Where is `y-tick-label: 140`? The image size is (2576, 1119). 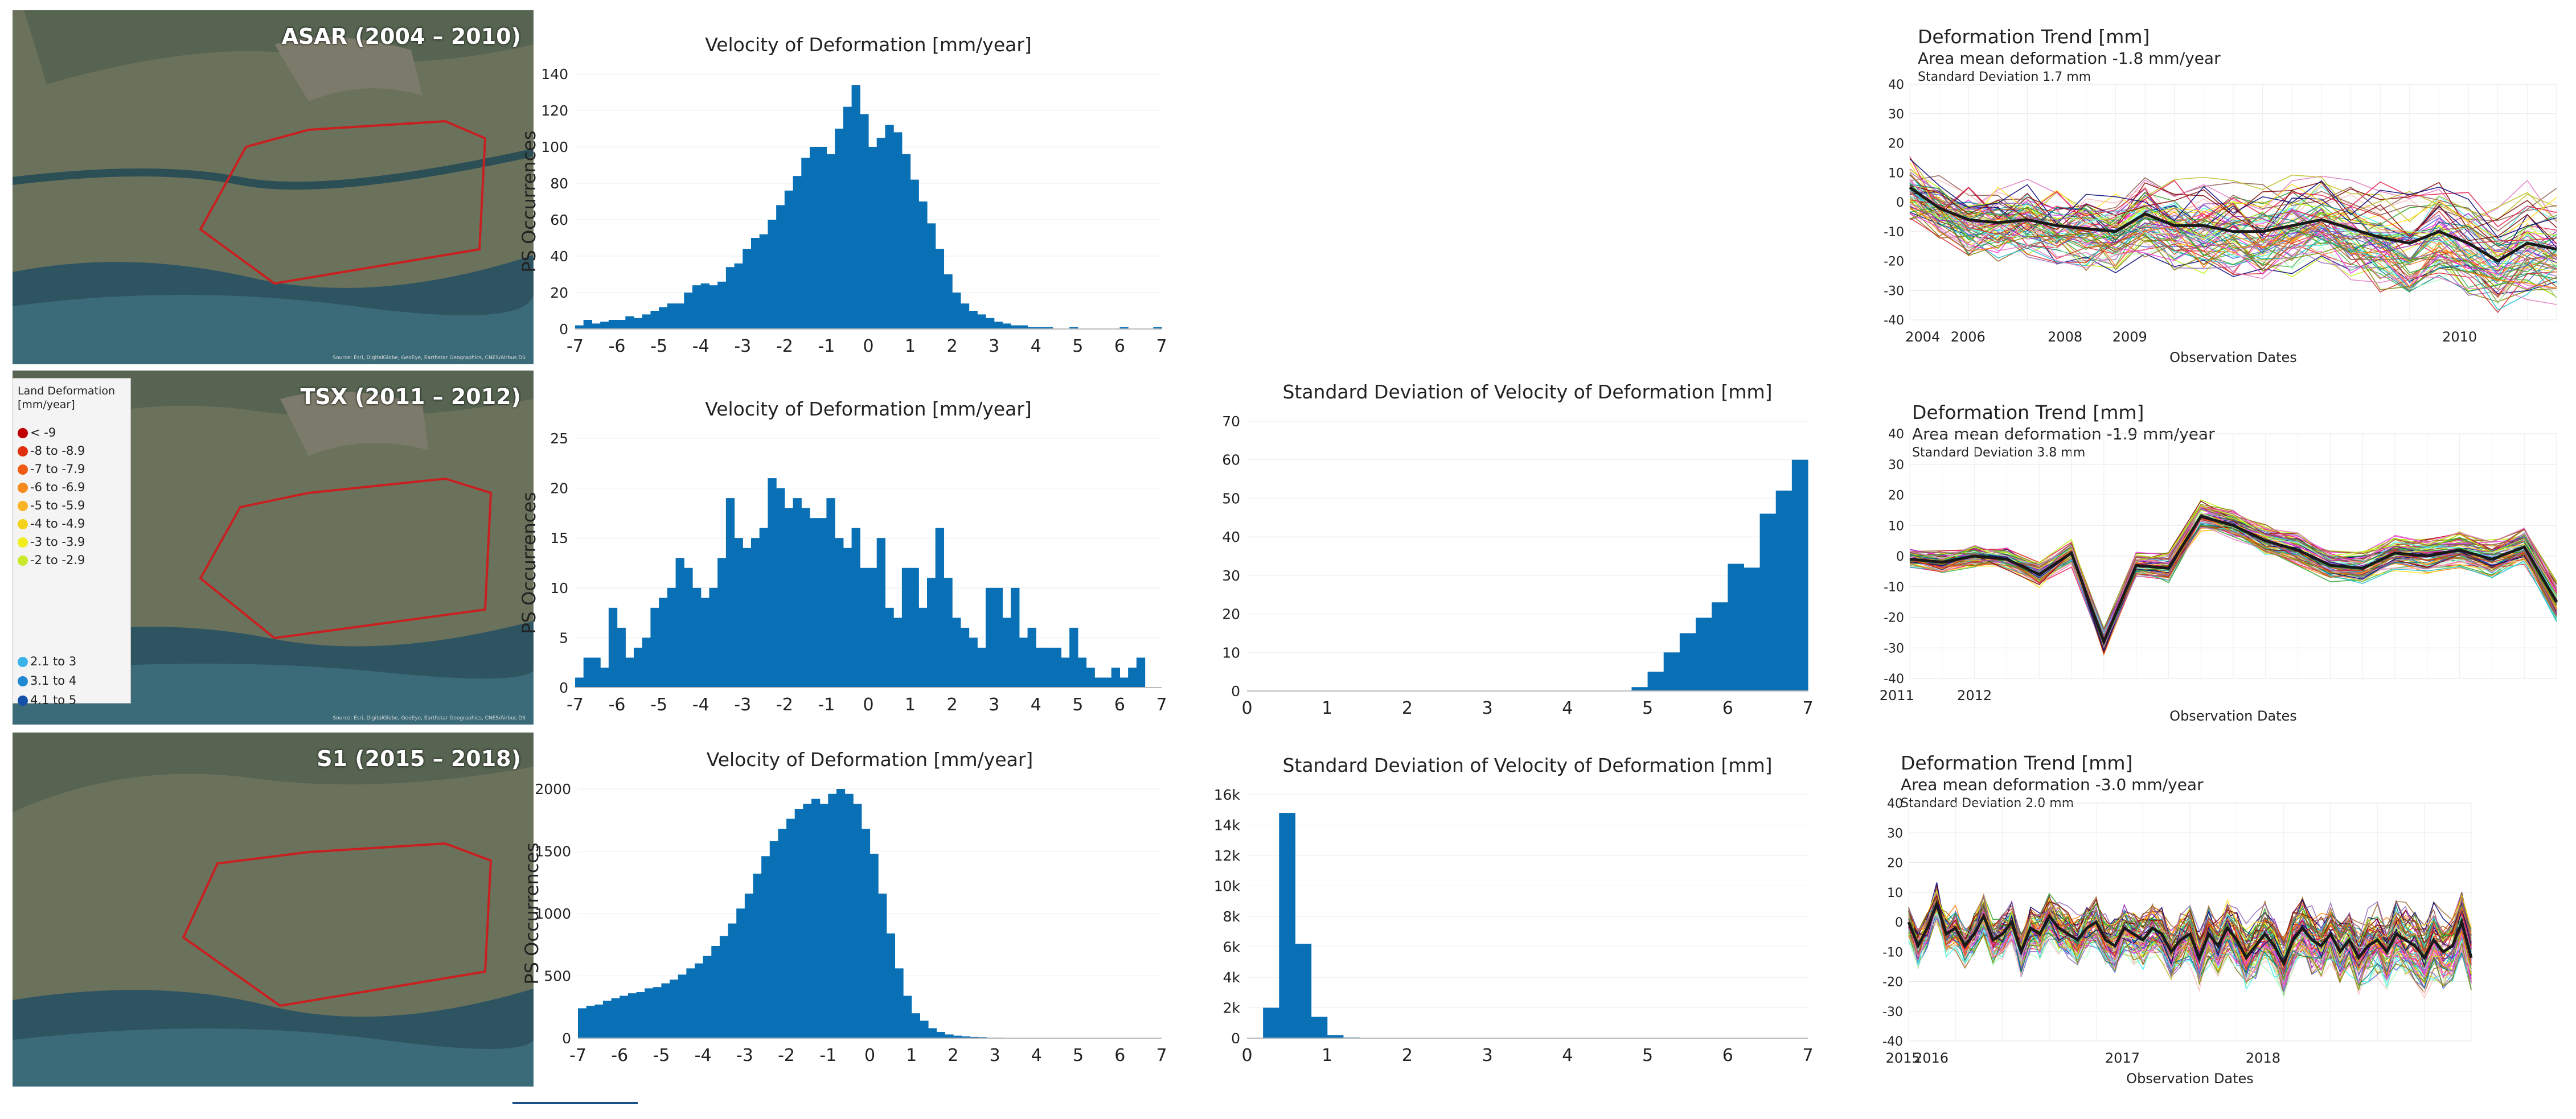
y-tick-label: 140 is located at coordinates (554, 74).